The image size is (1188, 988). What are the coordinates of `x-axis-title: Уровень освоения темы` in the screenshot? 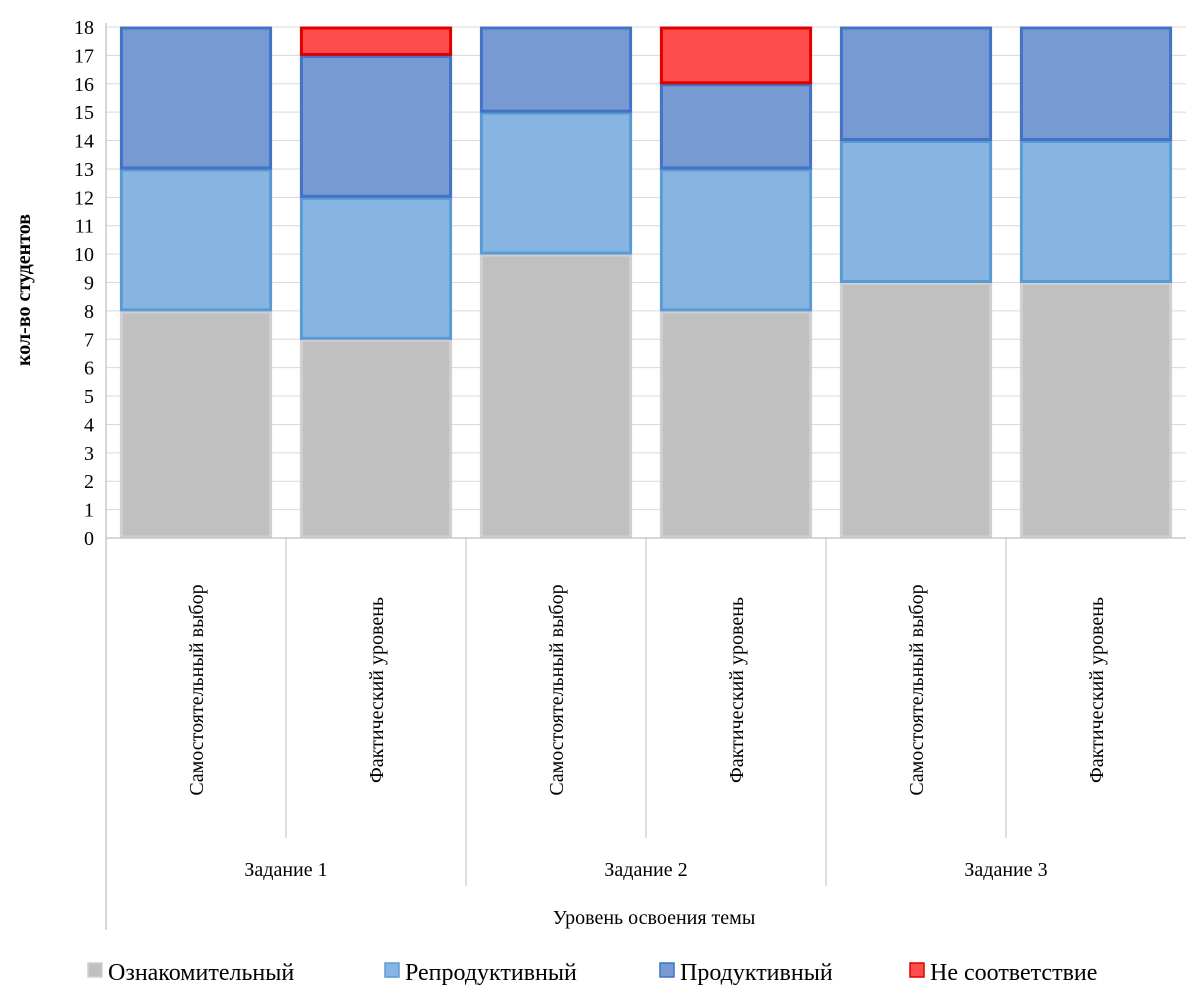 It's located at (654, 918).